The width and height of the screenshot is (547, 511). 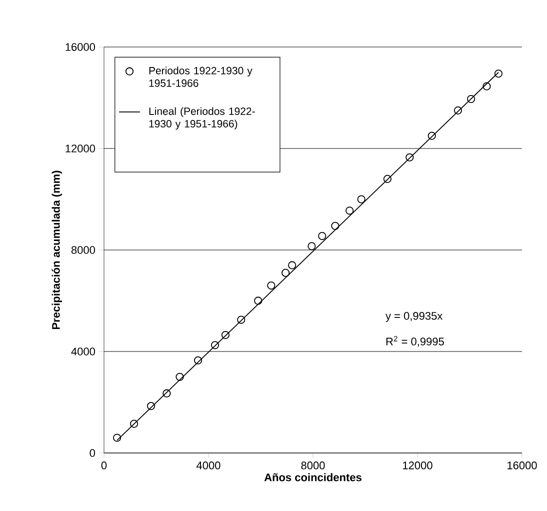 I want to click on y-tick-label: 8000, so click(x=83, y=250).